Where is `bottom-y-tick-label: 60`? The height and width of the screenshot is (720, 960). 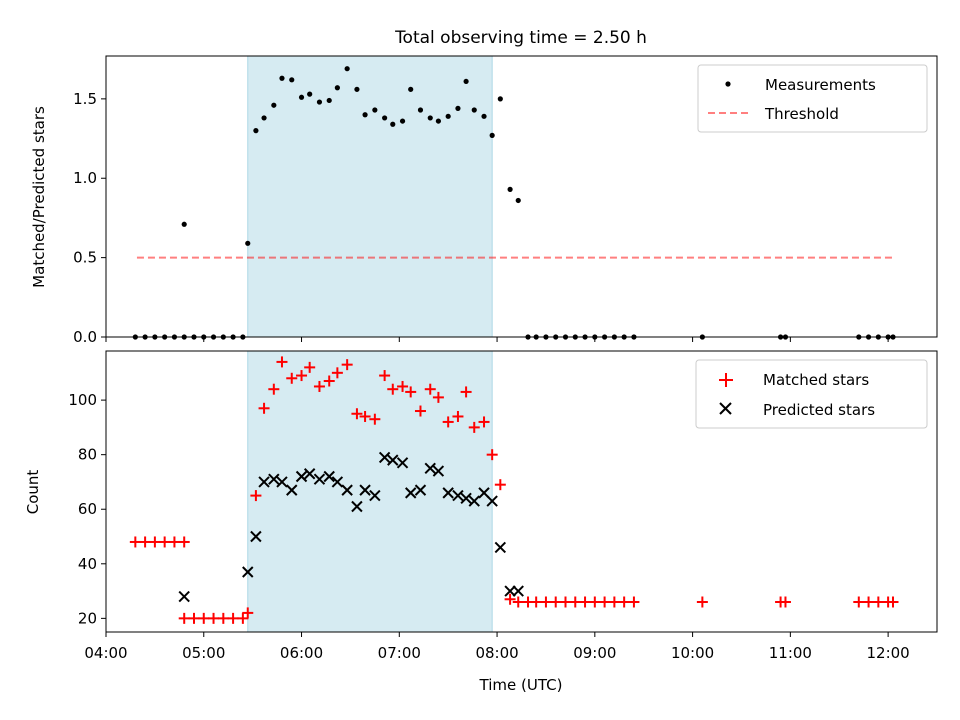
bottom-y-tick-label: 60 is located at coordinates (87, 509).